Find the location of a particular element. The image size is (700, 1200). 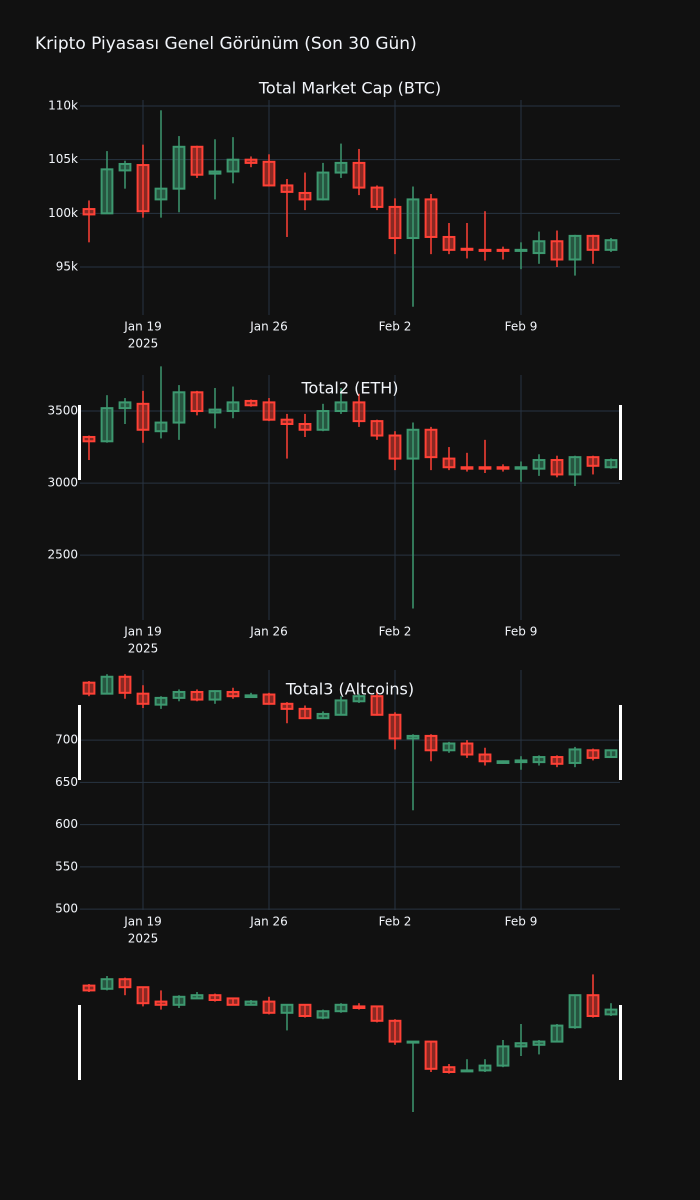

y-tick-label: 95k is located at coordinates (67, 267).